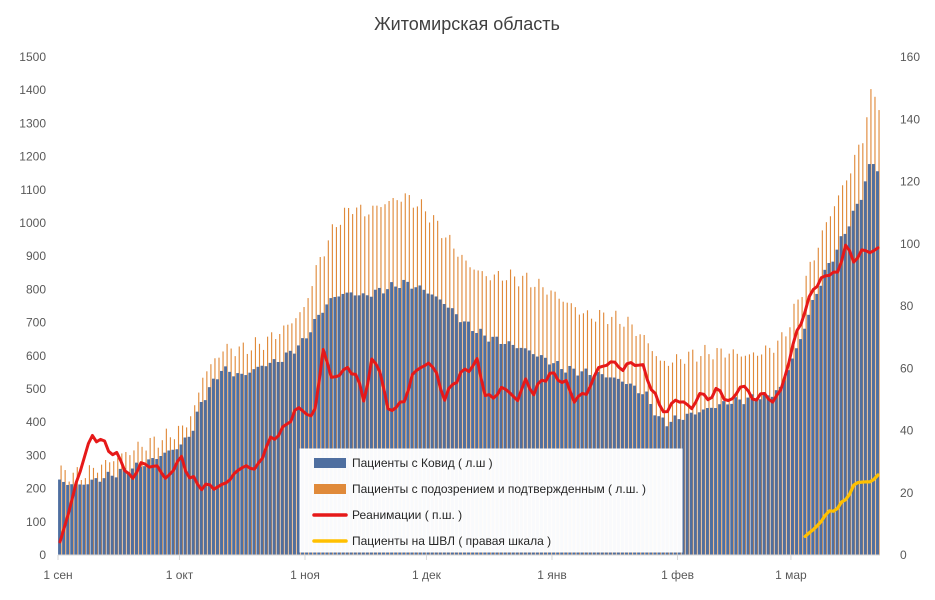 This screenshot has width=935, height=600. I want to click on y-left-tick-label: 100, so click(36, 522).